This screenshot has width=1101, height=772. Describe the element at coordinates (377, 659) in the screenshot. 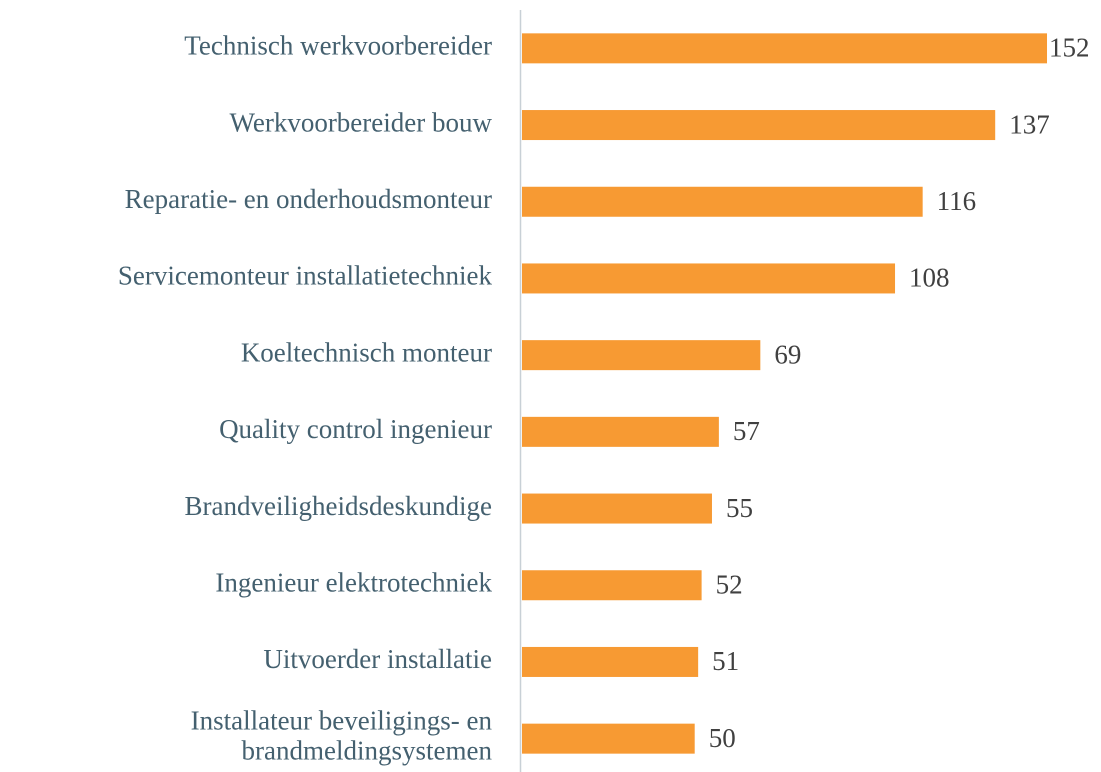

I see `category-label: Uitvoerder installatie` at that location.